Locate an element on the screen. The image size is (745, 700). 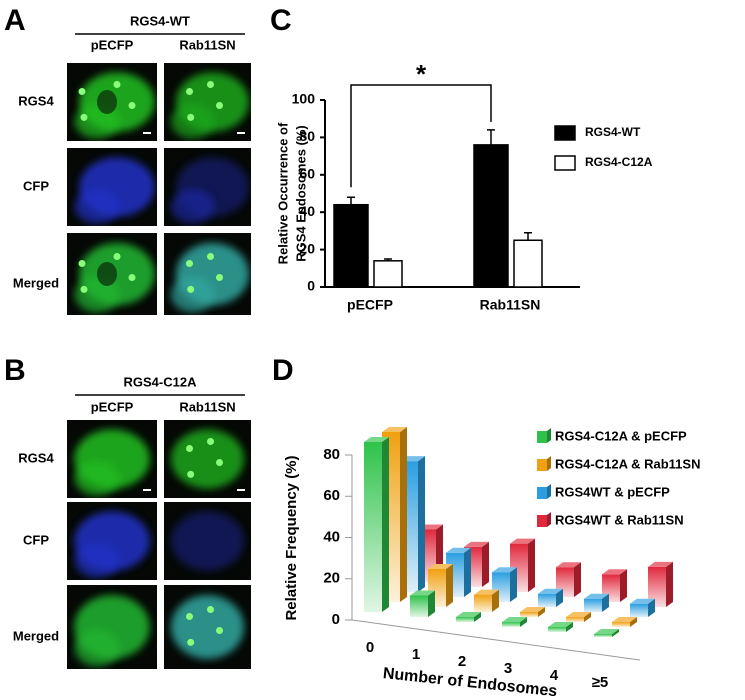
legend-label: RGS4-C12A & Rab11SN is located at coordinates (627, 463).